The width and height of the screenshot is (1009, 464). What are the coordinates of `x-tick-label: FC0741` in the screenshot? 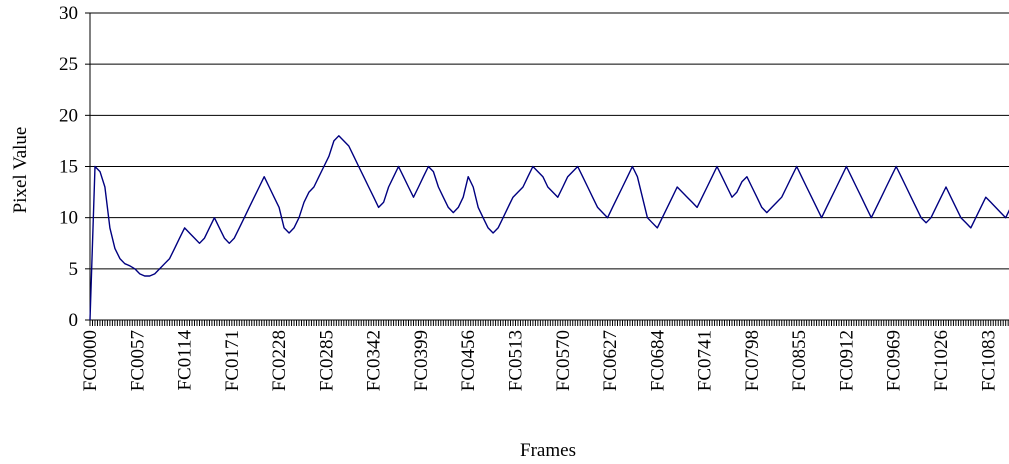 It's located at (705, 360).